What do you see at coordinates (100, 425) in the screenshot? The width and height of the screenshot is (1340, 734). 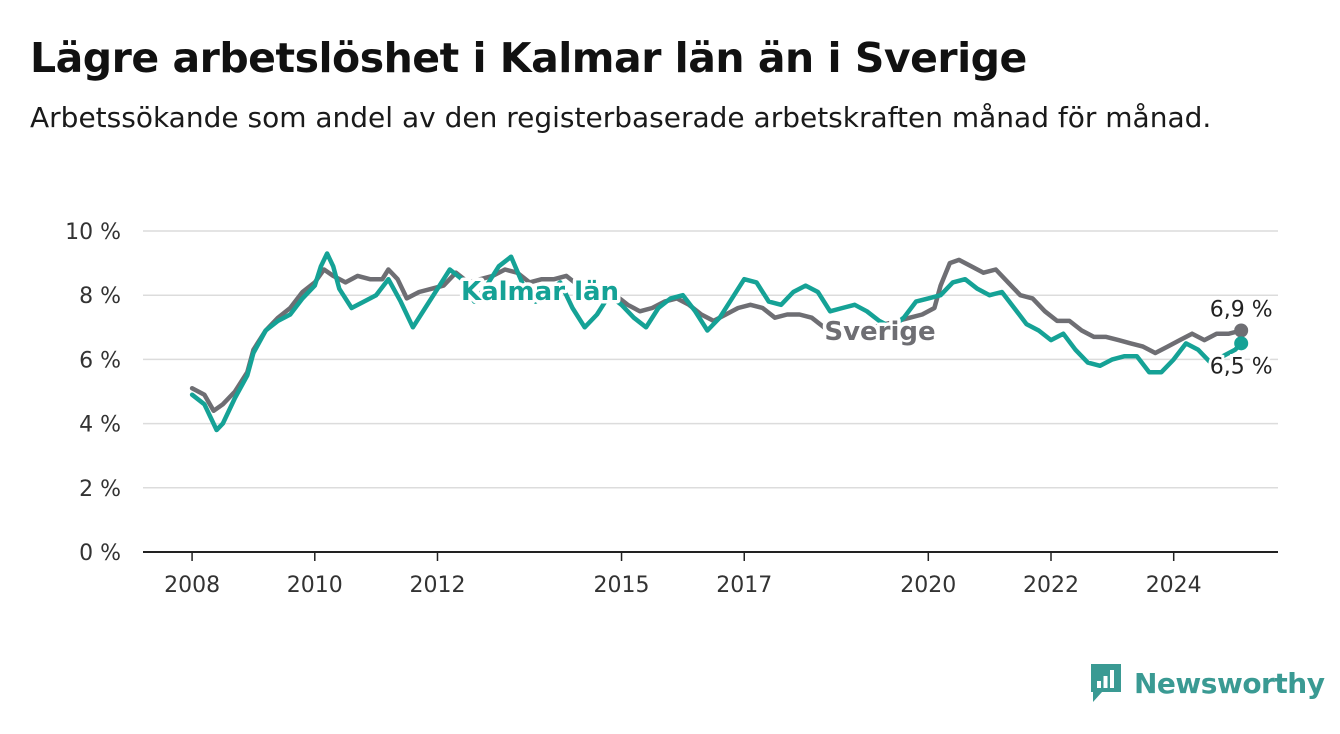 I see `y-tick-label: 4 %` at bounding box center [100, 425].